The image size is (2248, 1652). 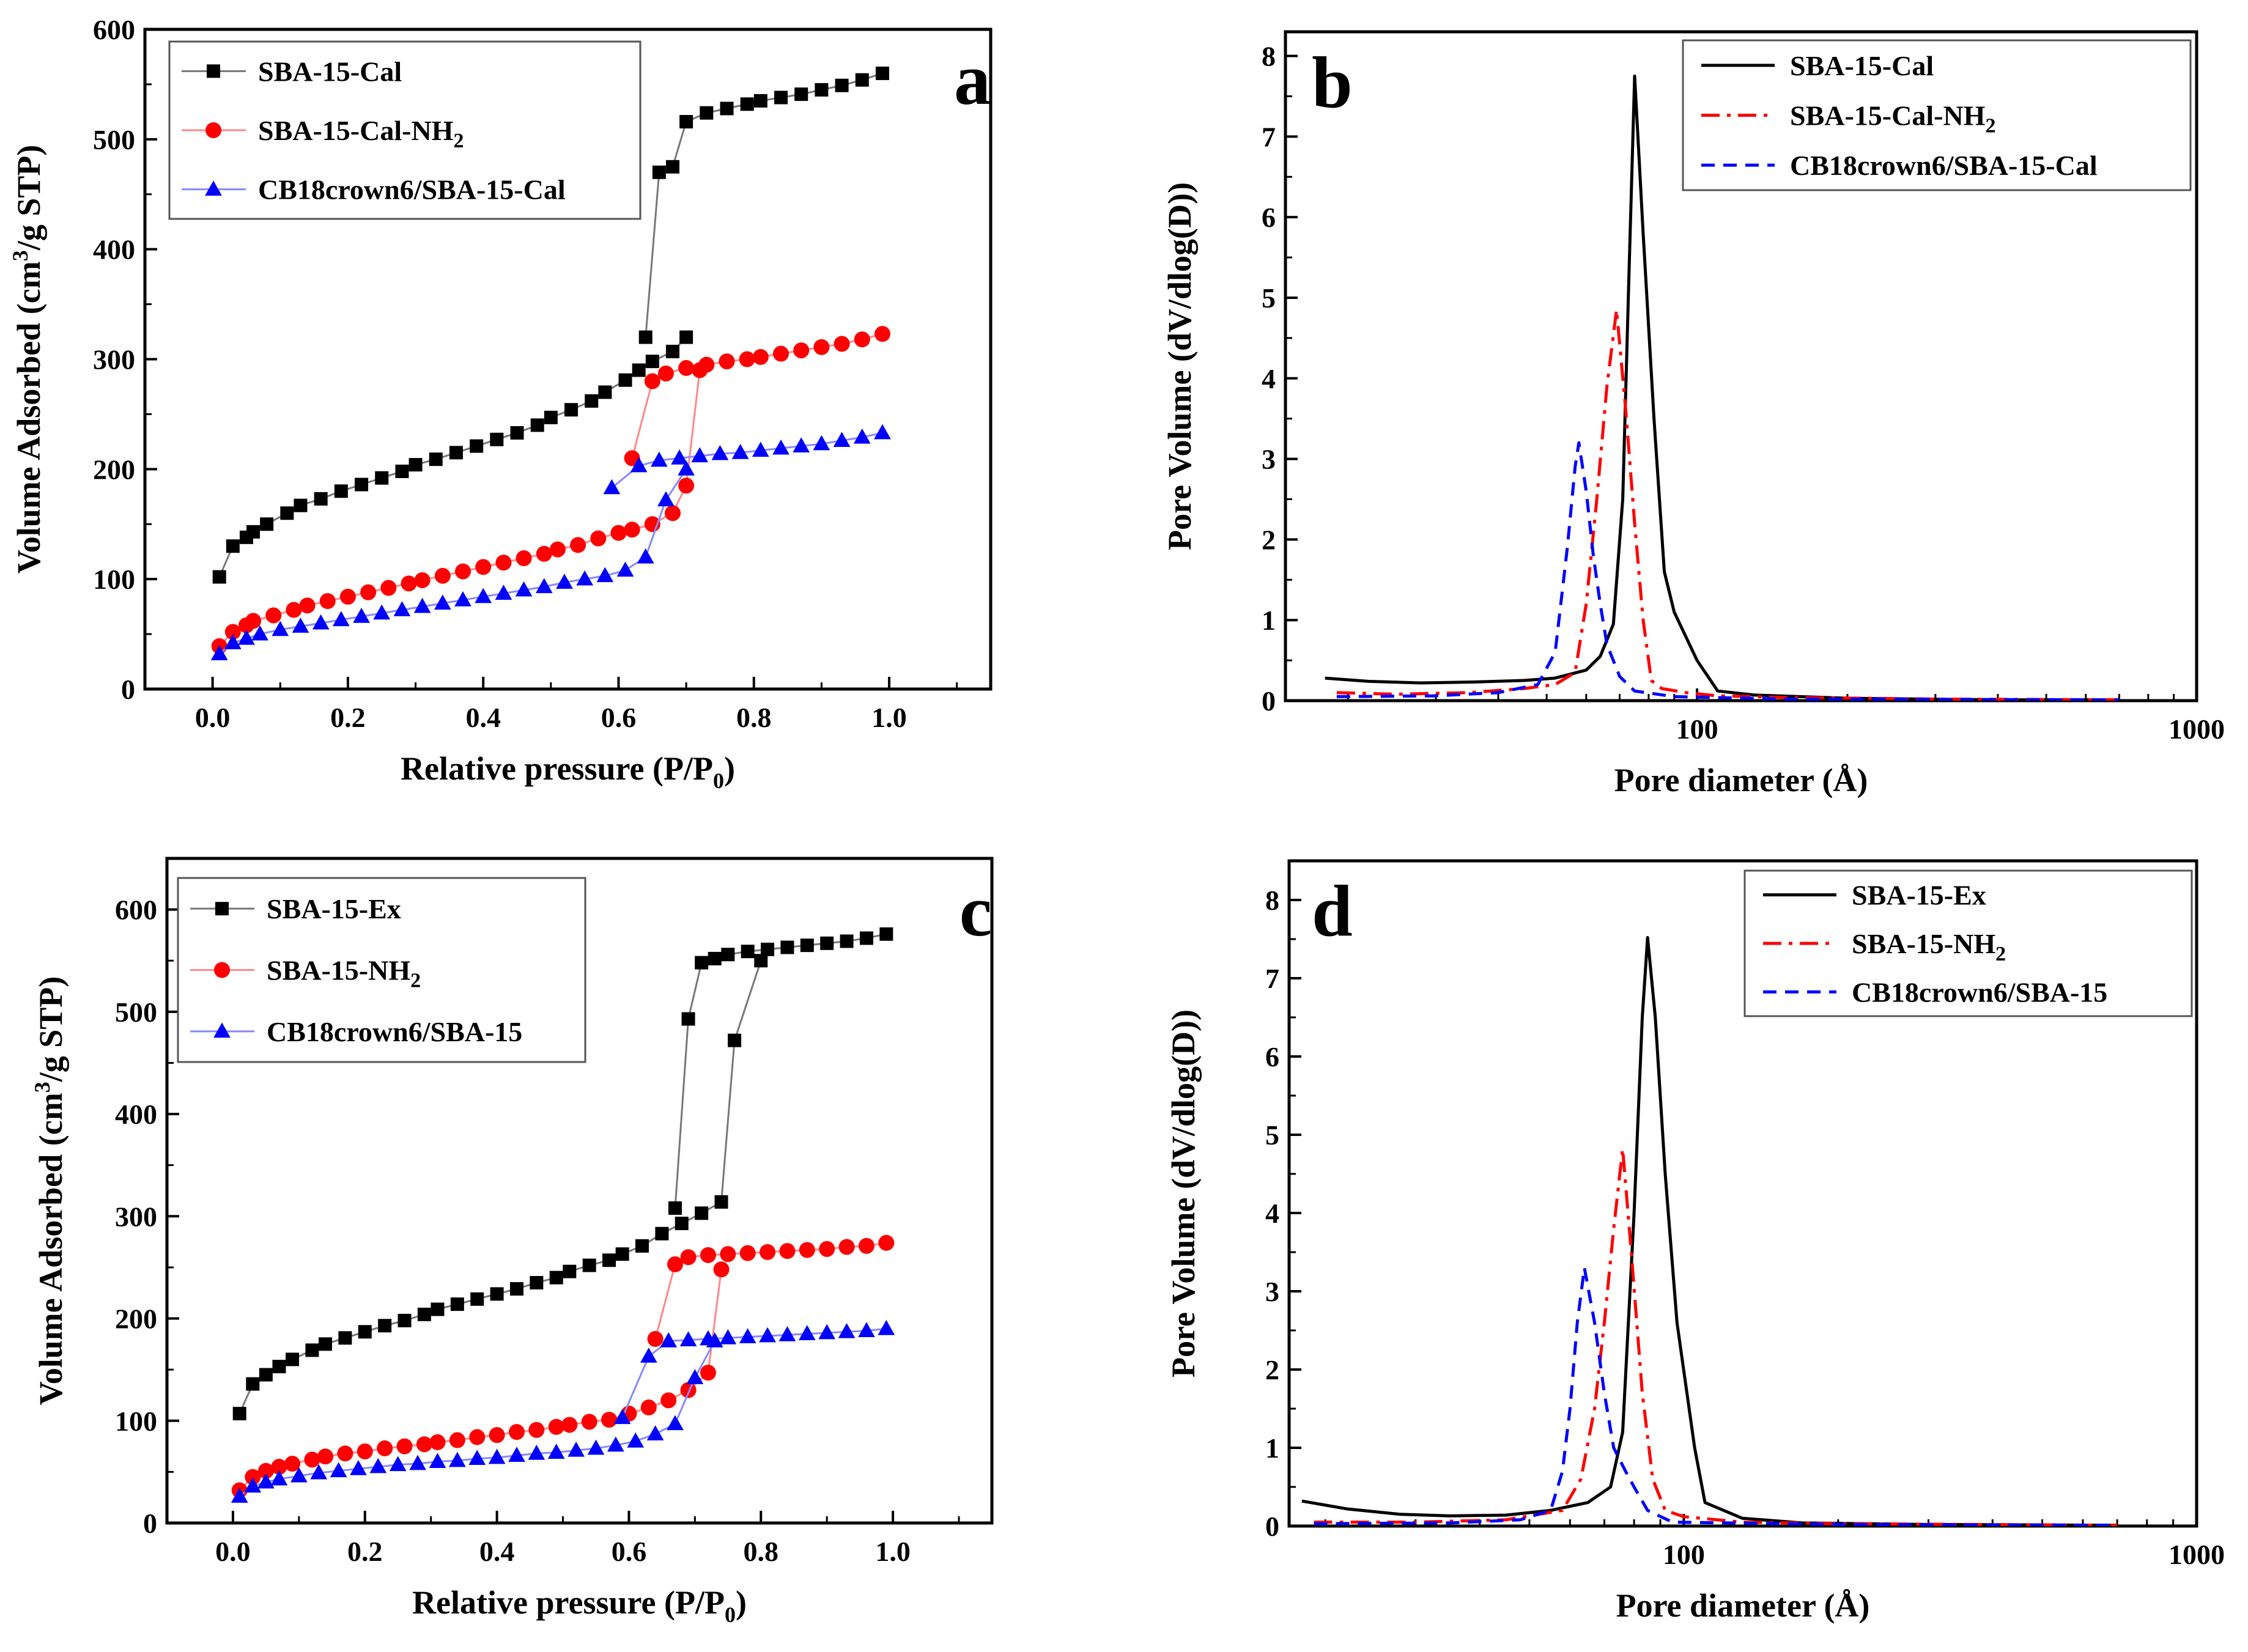 I want to click on y-tick-label: 4, so click(x=1272, y=1213).